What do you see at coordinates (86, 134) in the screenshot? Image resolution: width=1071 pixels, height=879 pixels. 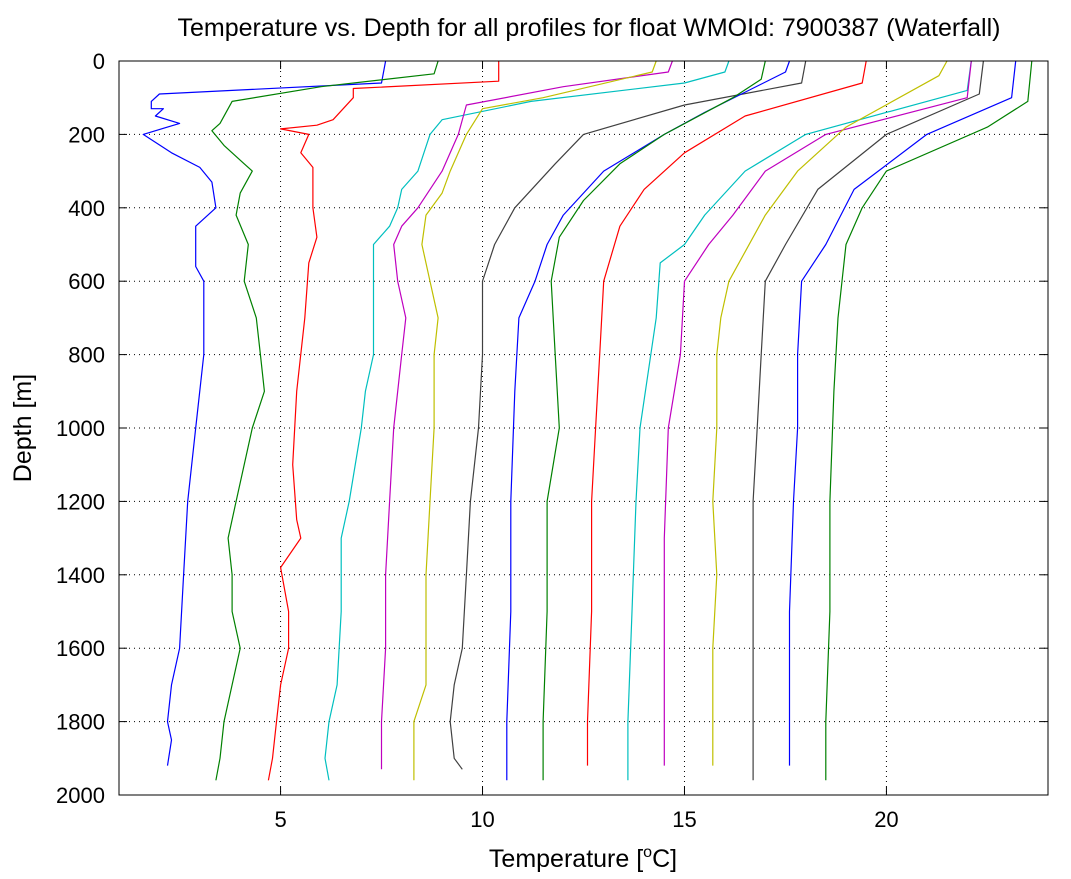 I see `y-tick-label: 200` at bounding box center [86, 134].